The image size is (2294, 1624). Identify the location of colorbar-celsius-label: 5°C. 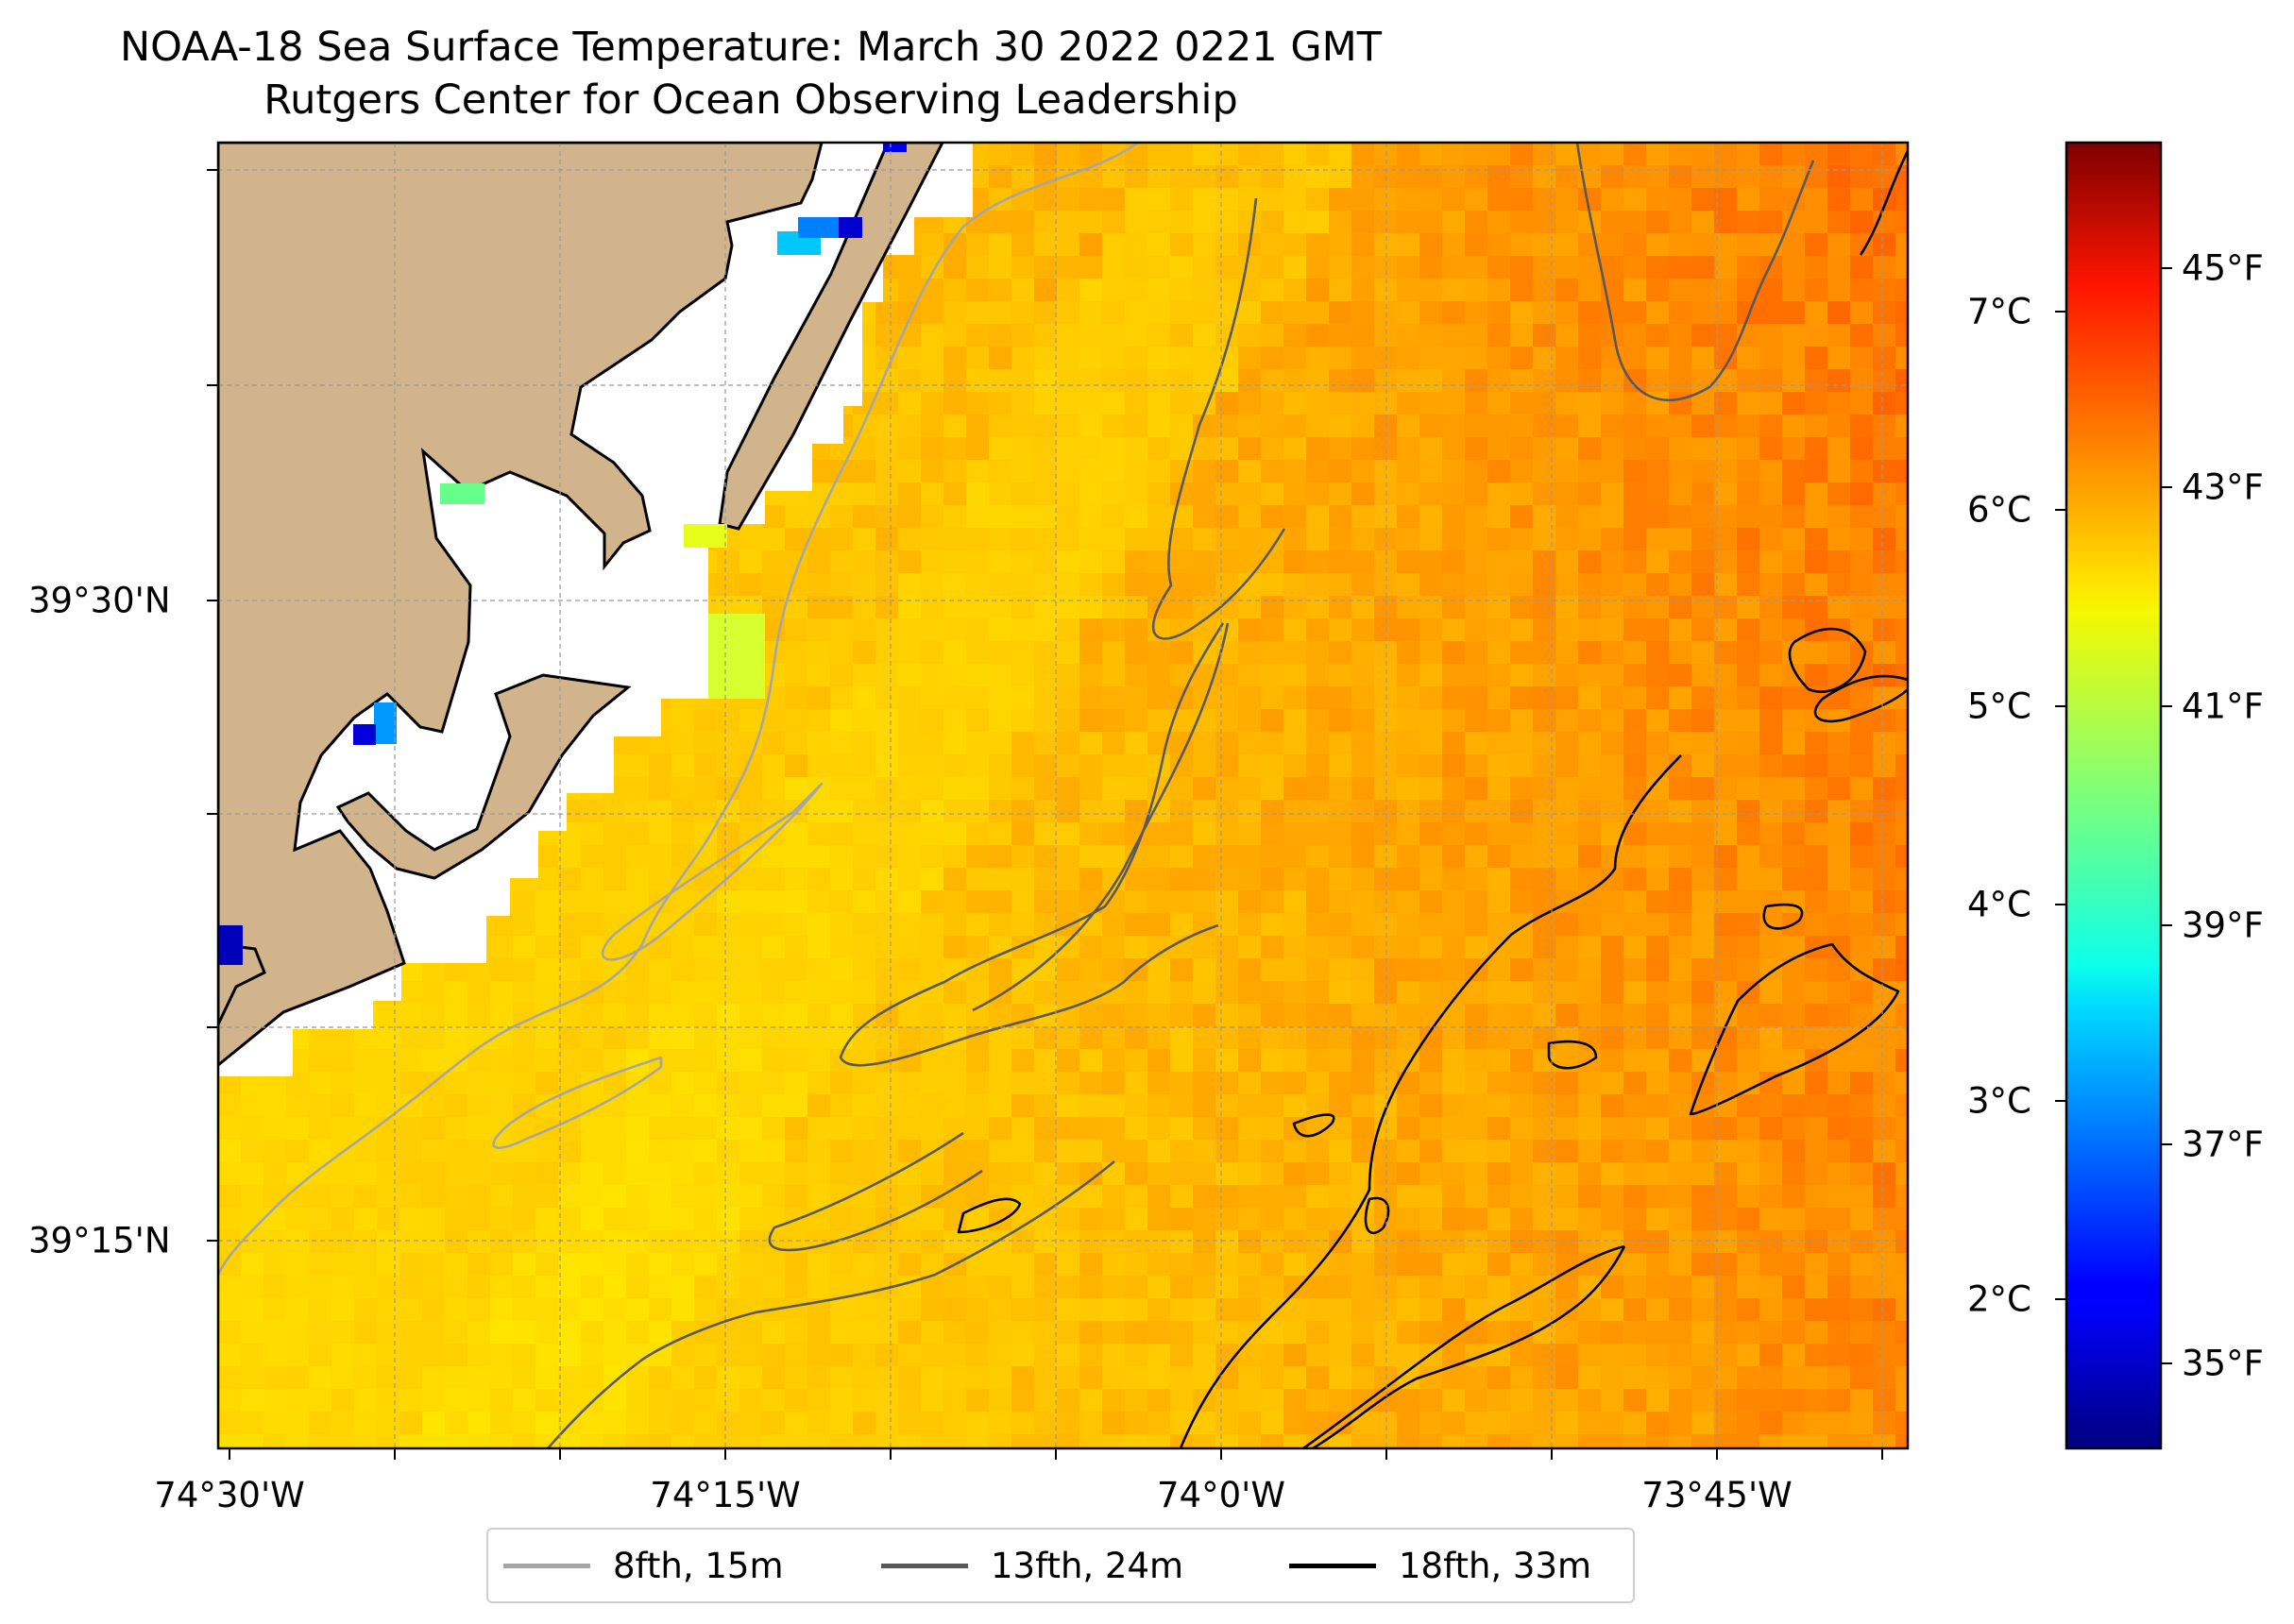
(1999, 706).